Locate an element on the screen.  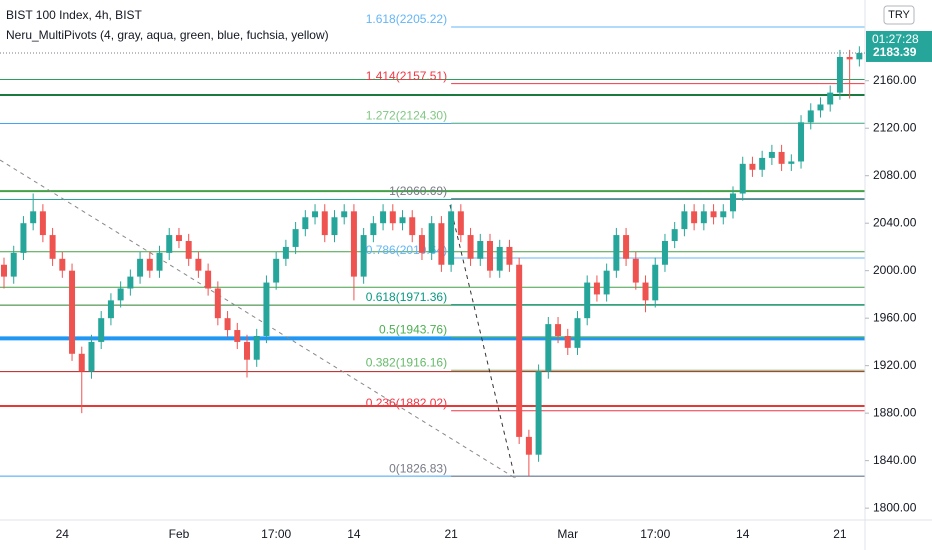
x-tick-label: 24 is located at coordinates (63, 534).